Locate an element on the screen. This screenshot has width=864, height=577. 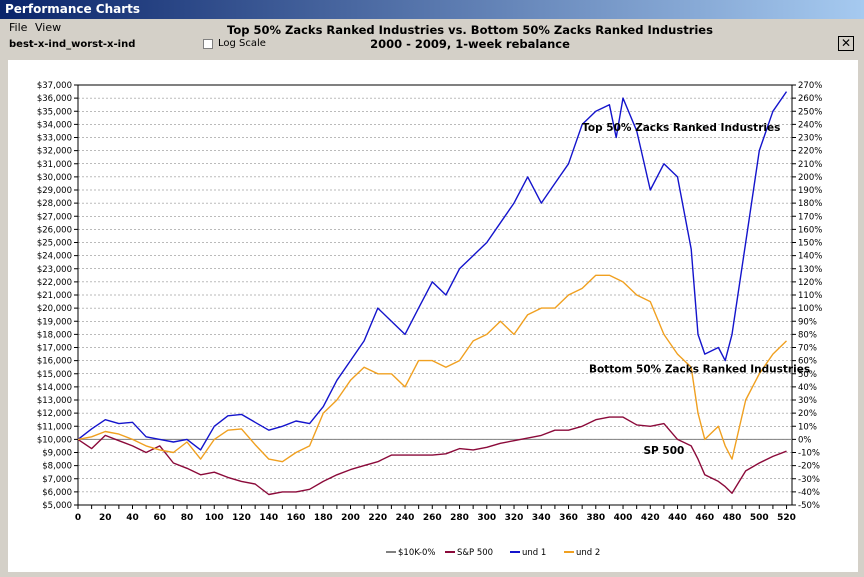
x-tick-label: 220 is located at coordinates (377, 518).